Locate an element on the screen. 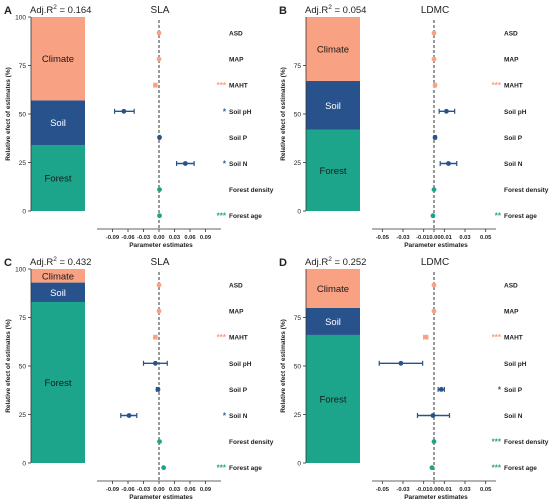  panel-letter: D is located at coordinates (283, 263).